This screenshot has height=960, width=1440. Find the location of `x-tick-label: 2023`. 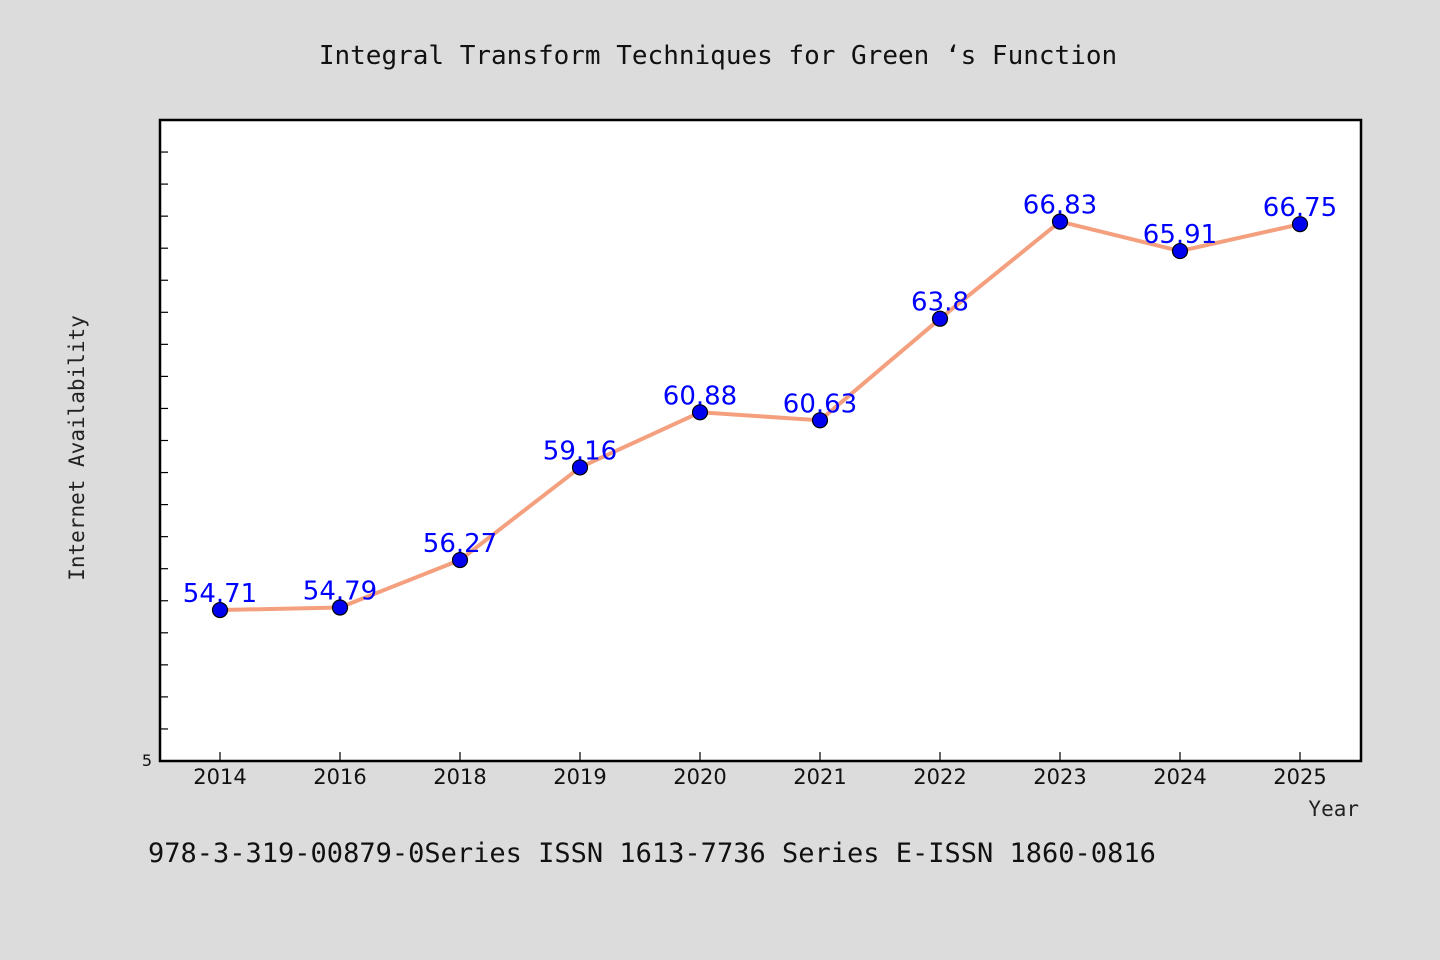

x-tick-label: 2023 is located at coordinates (1059, 777).